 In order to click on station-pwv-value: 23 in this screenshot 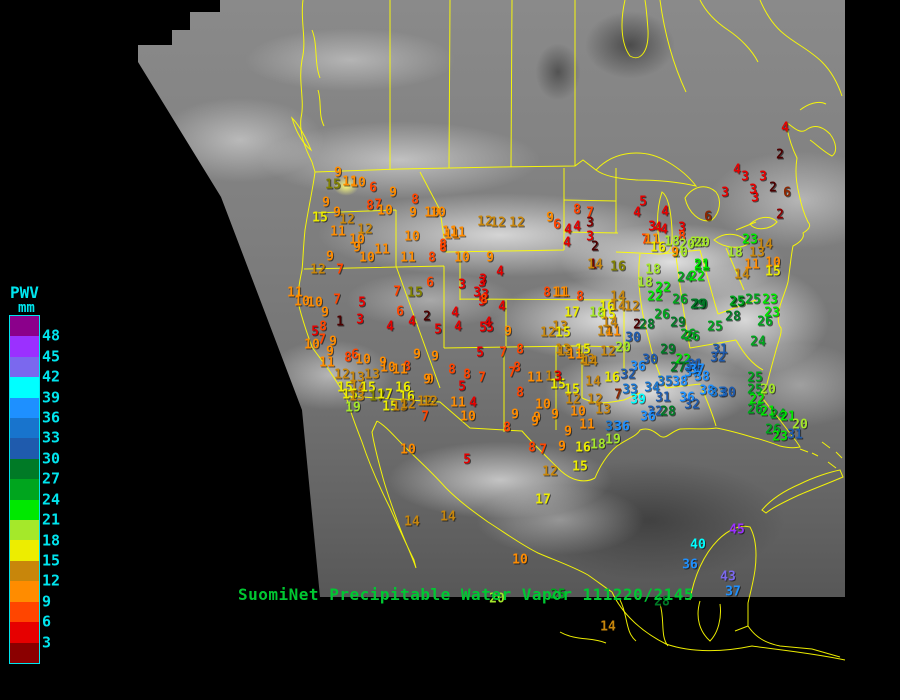, I will do `click(750, 240)`.